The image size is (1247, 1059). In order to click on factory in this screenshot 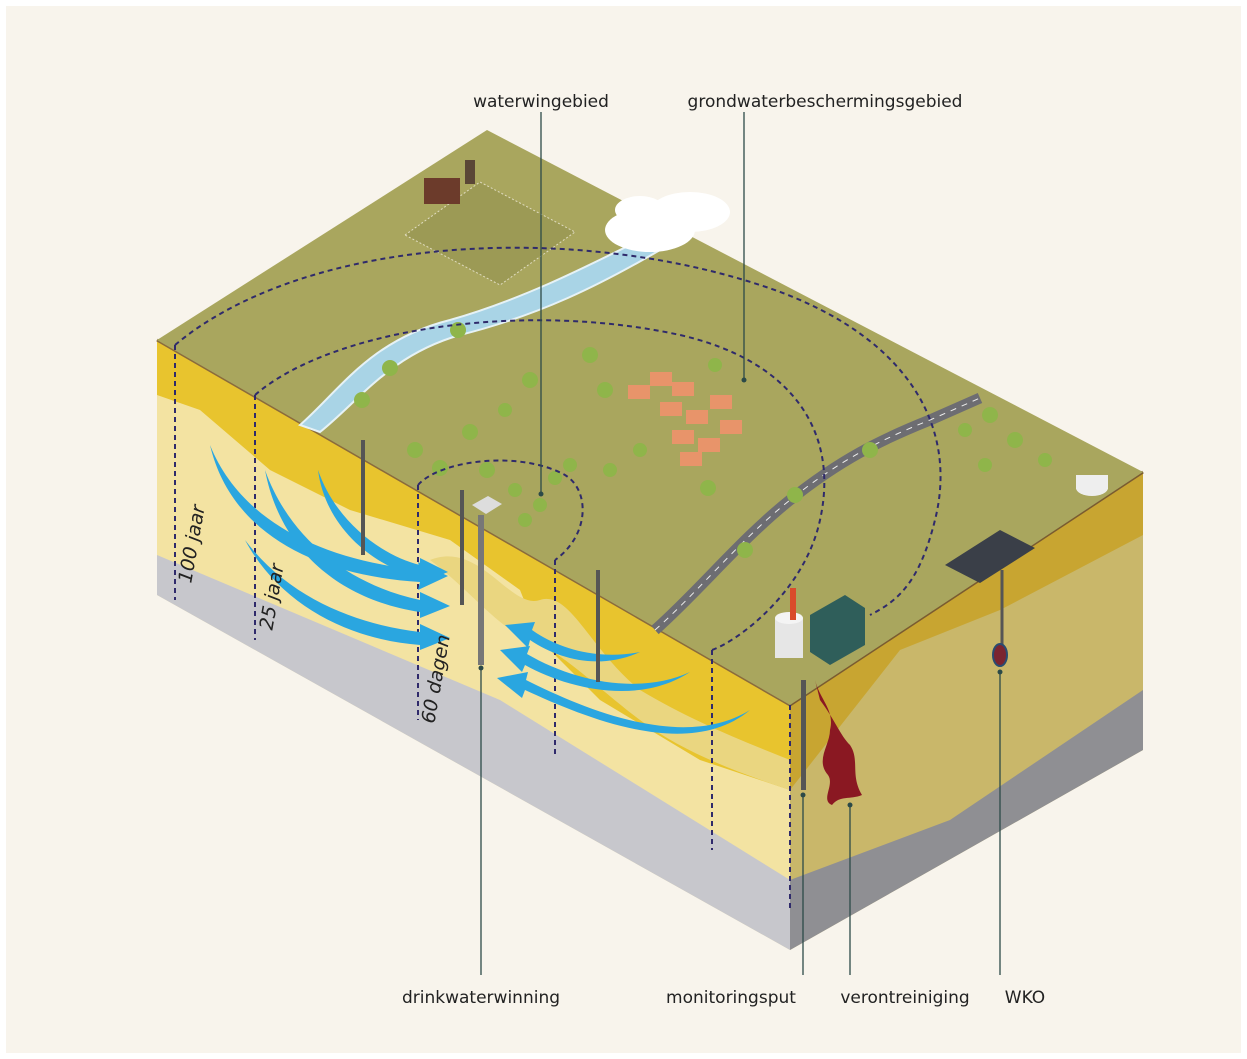, I will do `click(820, 626)`.